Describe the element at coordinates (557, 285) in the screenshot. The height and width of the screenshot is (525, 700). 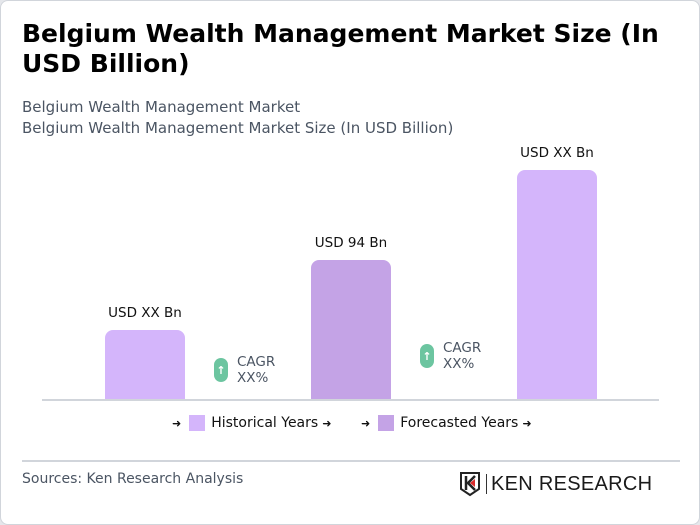
I see `bar-forecast` at that location.